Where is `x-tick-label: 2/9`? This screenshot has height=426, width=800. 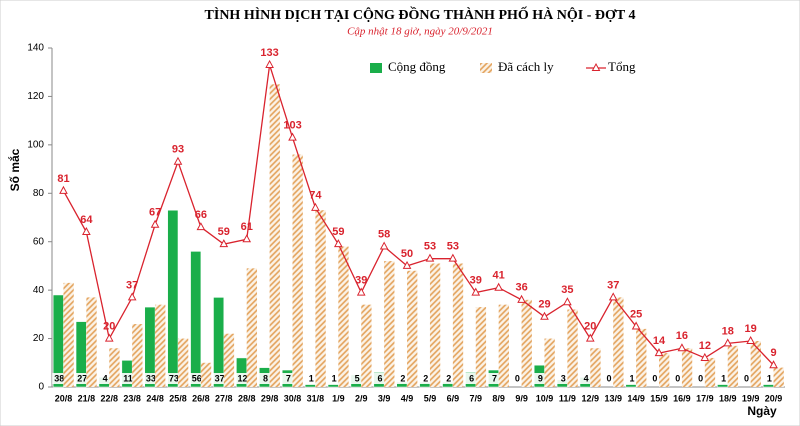
x-tick-label: 2/9 is located at coordinates (361, 398).